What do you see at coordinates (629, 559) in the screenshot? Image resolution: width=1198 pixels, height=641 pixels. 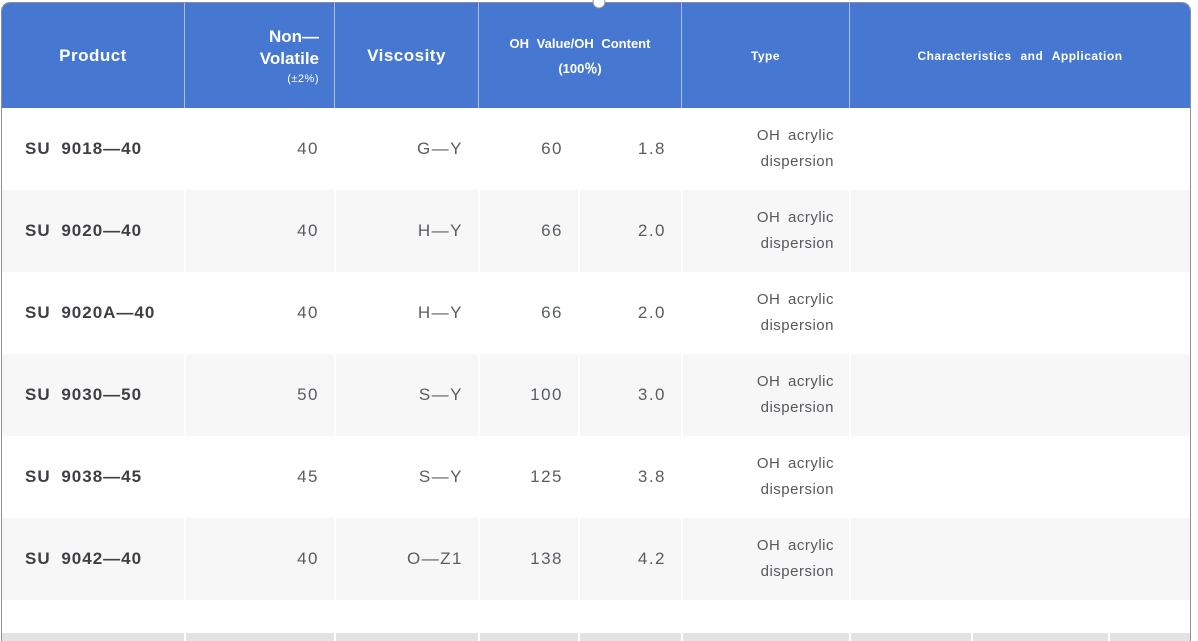 I see `cell-oh-content: 4.2` at bounding box center [629, 559].